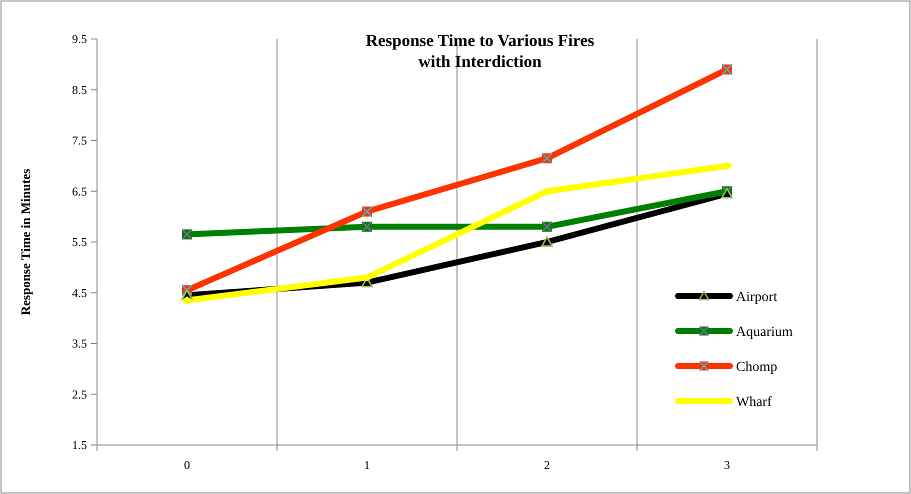 Image resolution: width=911 pixels, height=494 pixels. Describe the element at coordinates (79, 445) in the screenshot. I see `y-tick-label: 1.5` at that location.